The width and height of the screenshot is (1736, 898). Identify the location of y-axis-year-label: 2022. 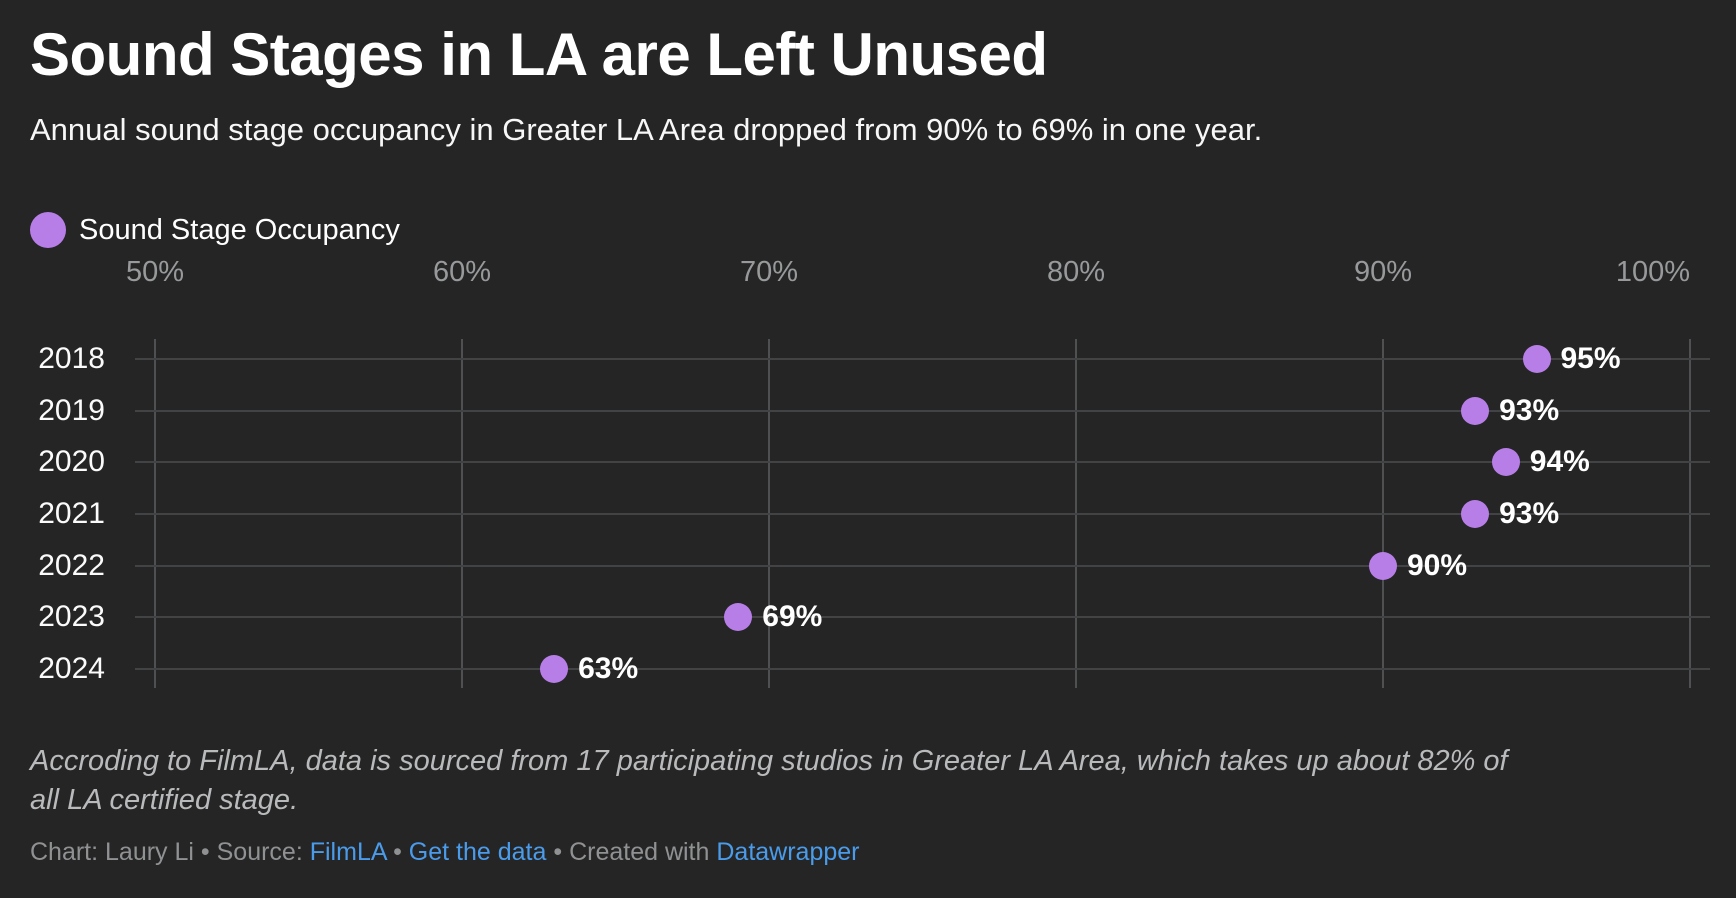
(71, 565).